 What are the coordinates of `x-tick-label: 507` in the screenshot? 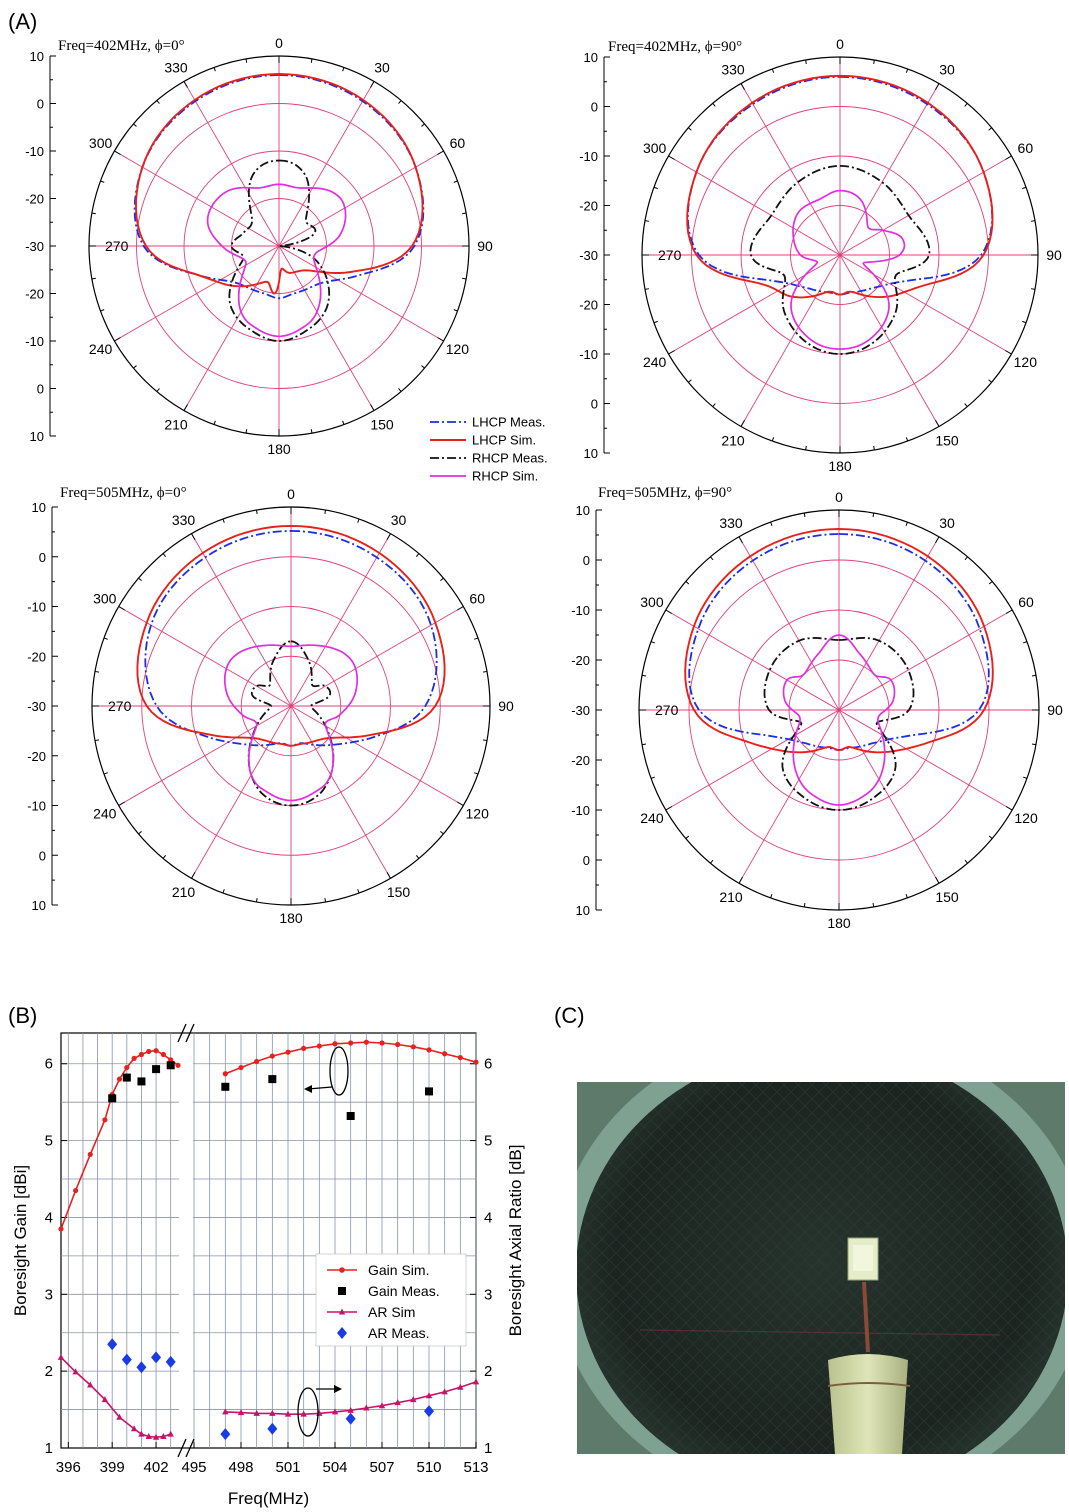 It's located at (381, 1467).